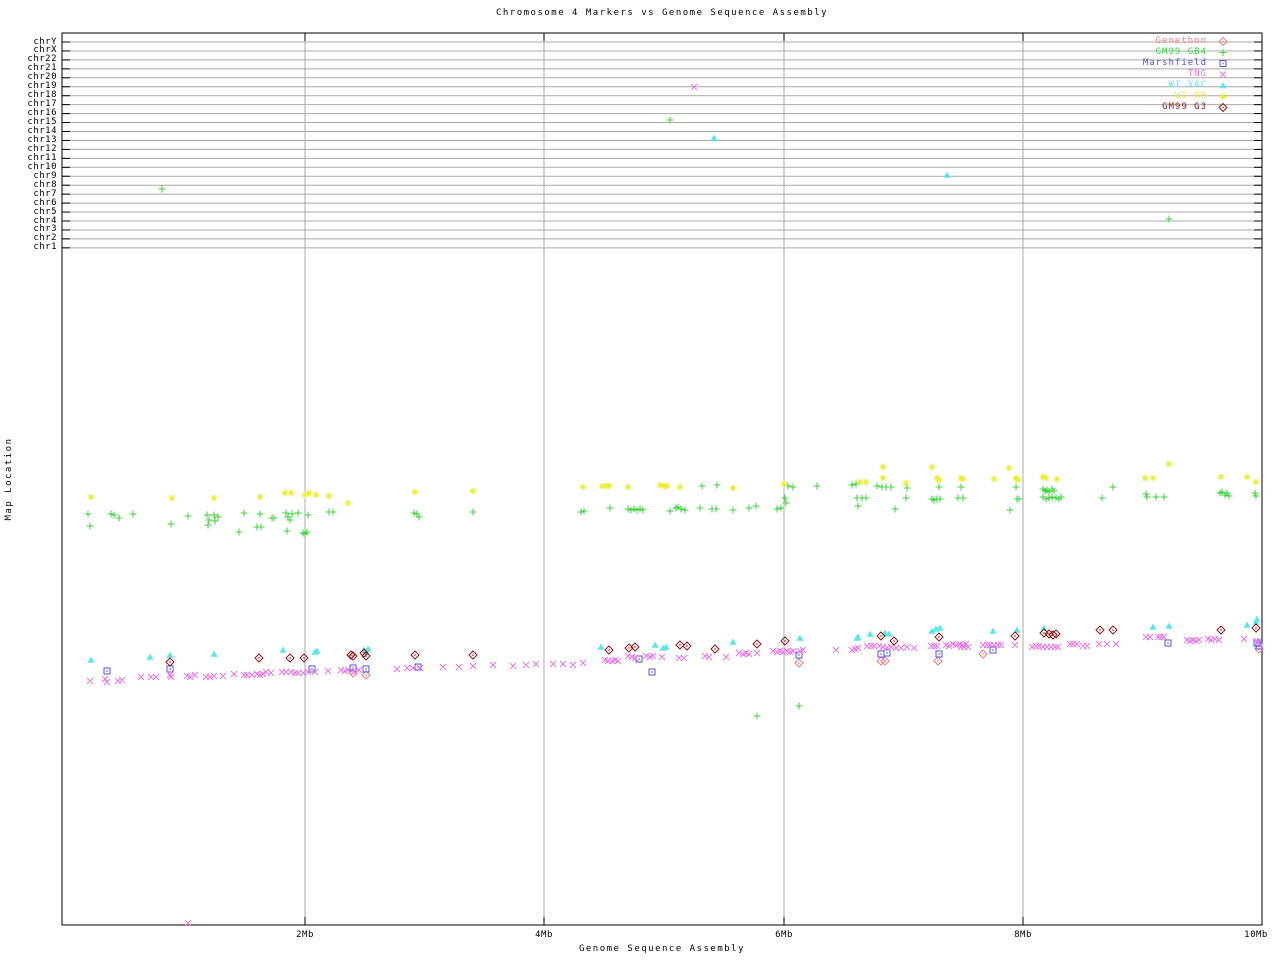 The image size is (1280, 960). I want to click on chromosome-label-chr3: chr3, so click(45, 229).